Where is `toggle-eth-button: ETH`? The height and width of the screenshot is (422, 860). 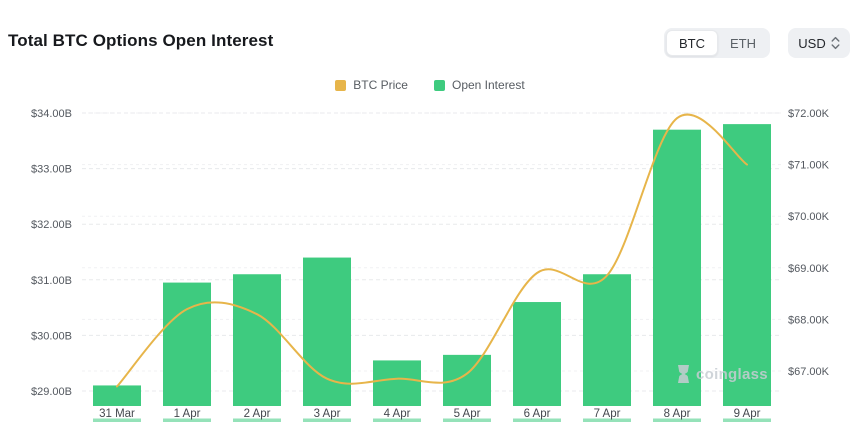 toggle-eth-button: ETH is located at coordinates (743, 43).